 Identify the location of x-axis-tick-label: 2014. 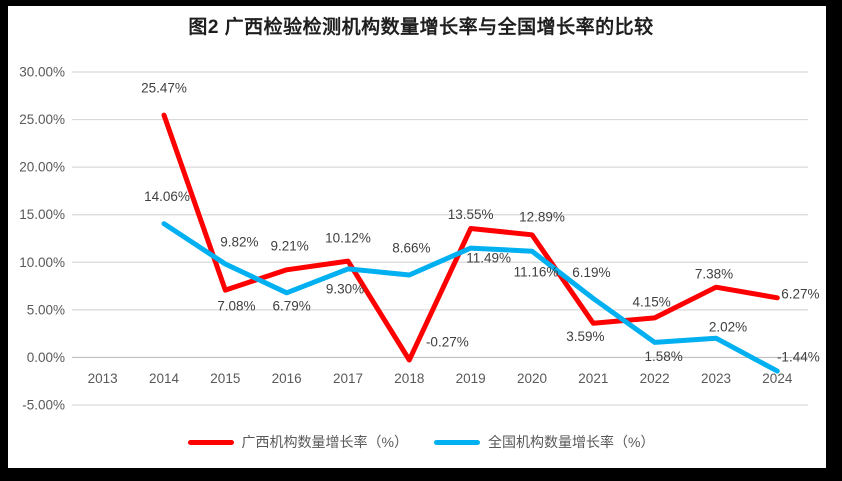
(164, 378).